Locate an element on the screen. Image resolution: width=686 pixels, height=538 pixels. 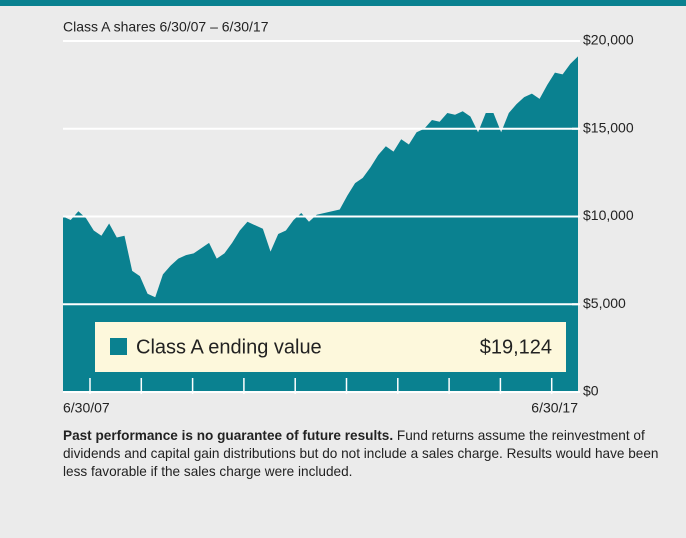
x-tick-label: 6/30/07 is located at coordinates (86, 408).